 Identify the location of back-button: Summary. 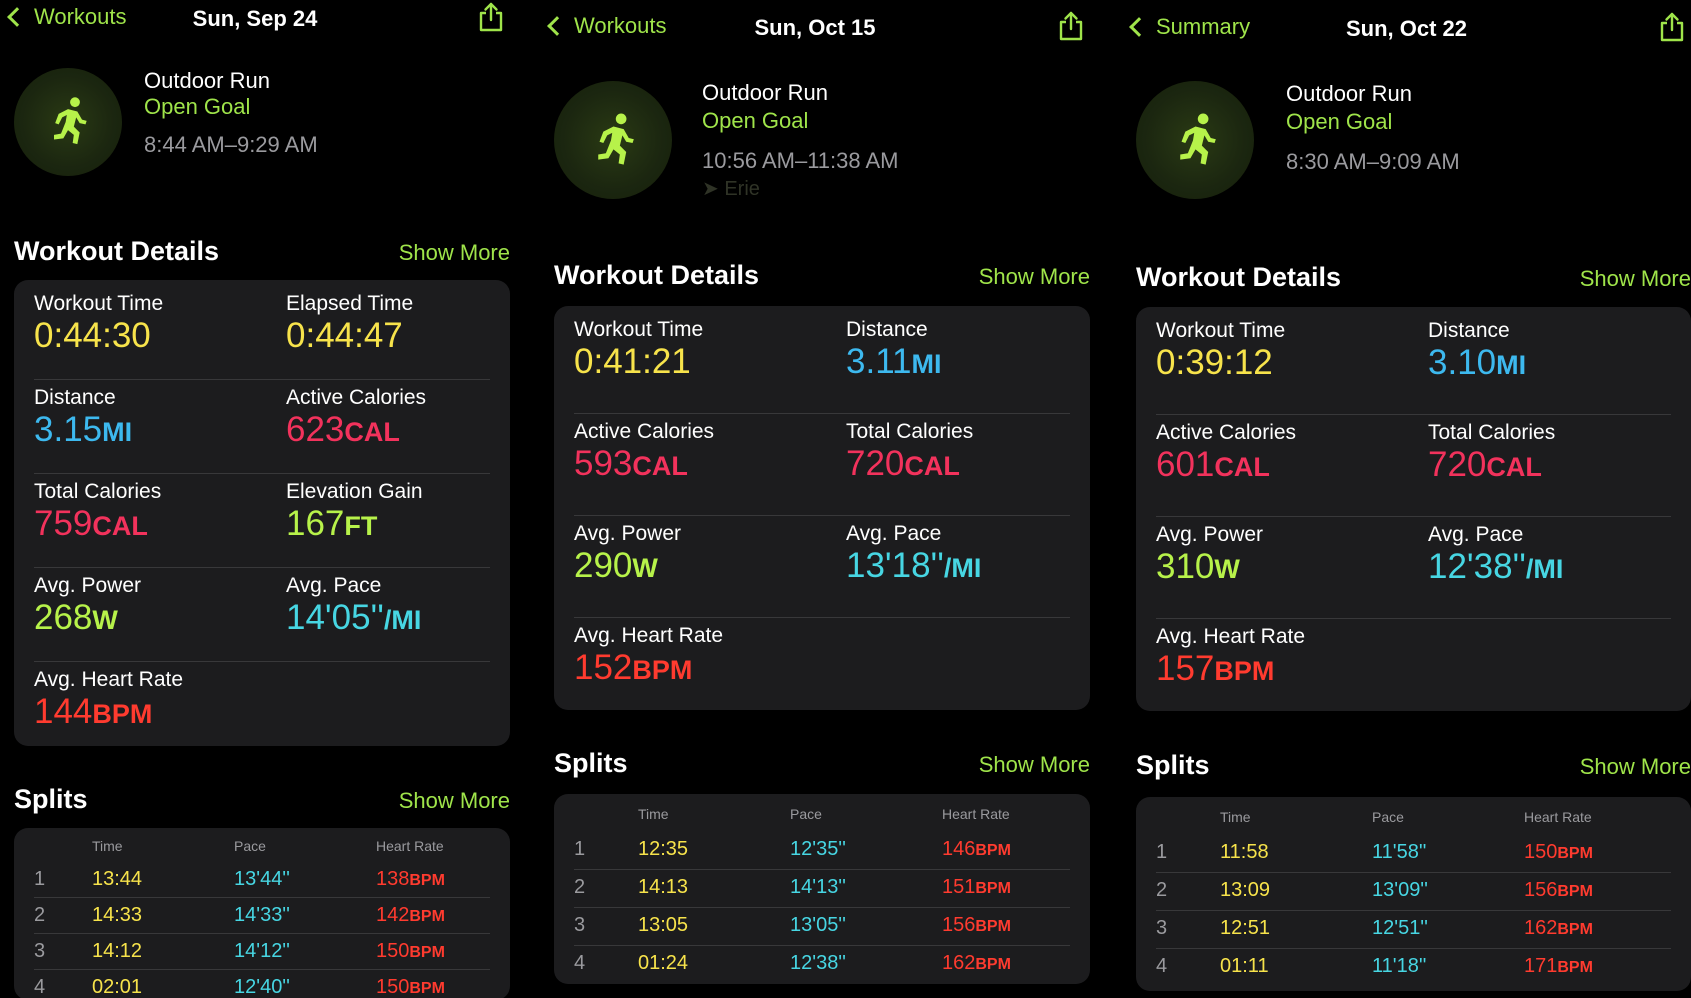
(1189, 27).